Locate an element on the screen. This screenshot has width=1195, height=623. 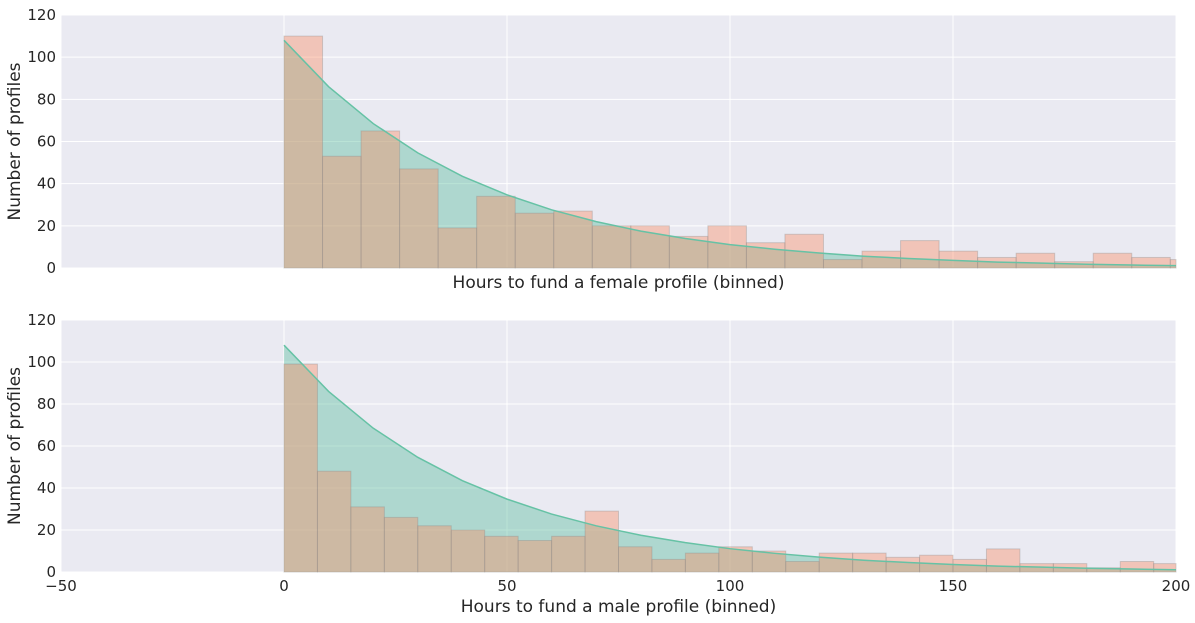
x-tick-label: 200 is located at coordinates (1176, 586).